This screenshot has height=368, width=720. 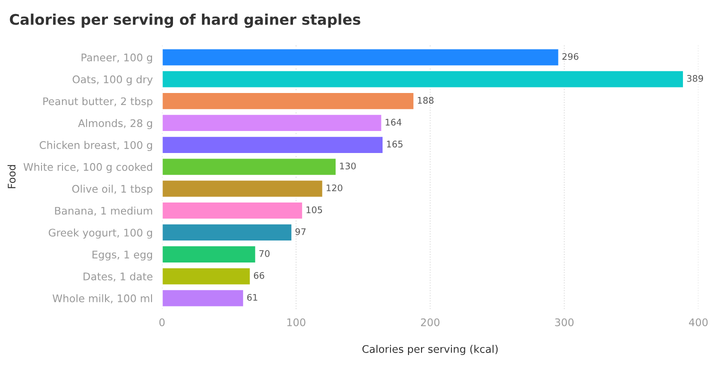 What do you see at coordinates (115, 124) in the screenshot?
I see `y-tick-label: Almonds, 28 g` at bounding box center [115, 124].